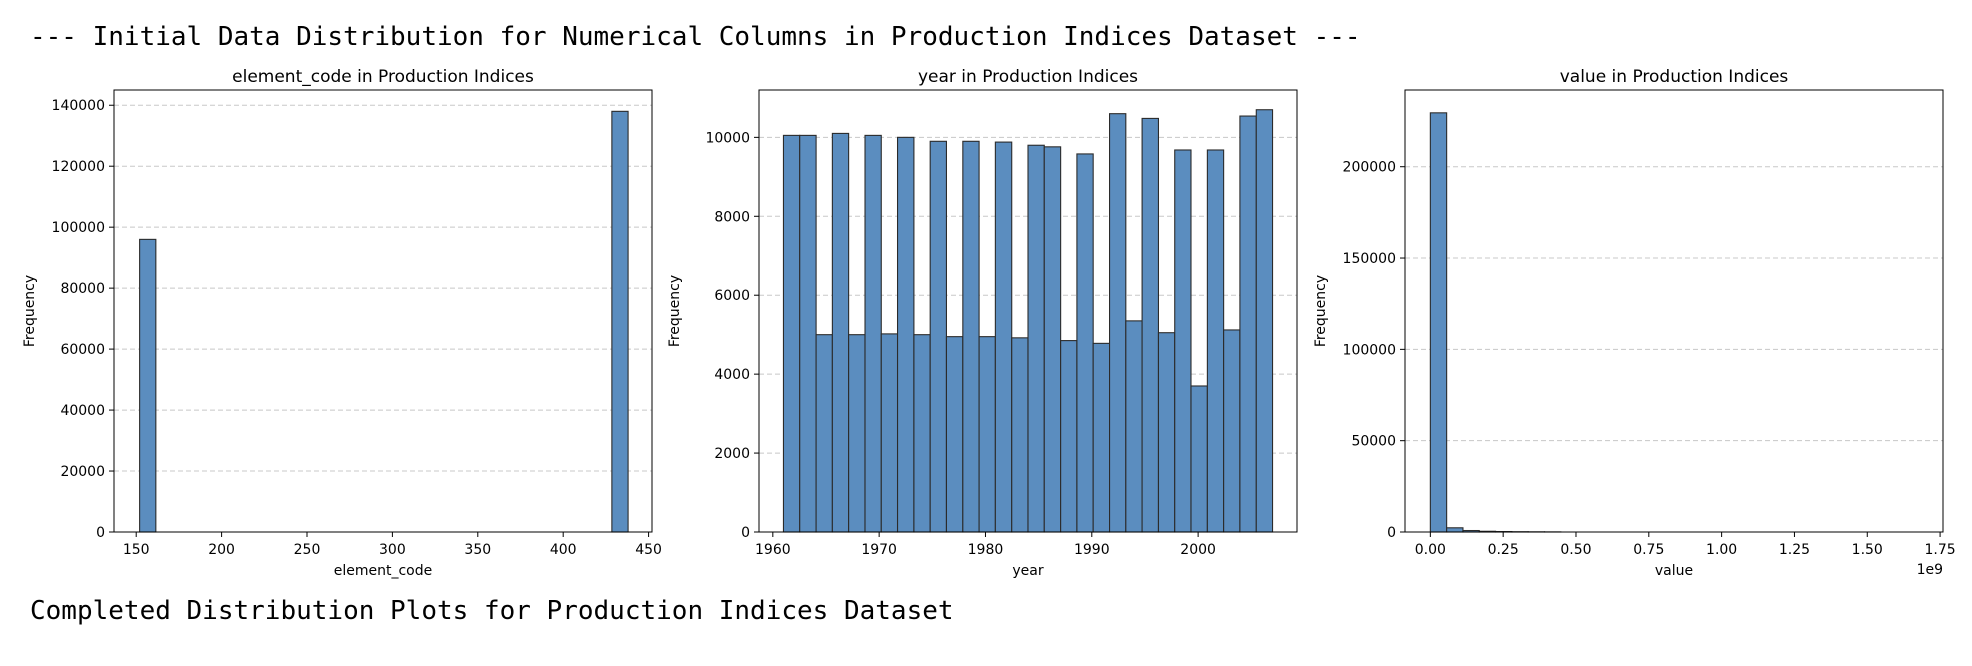  Describe the element at coordinates (383, 77) in the screenshot. I see `element-code-chart-title: element_code in Production Indices` at that location.